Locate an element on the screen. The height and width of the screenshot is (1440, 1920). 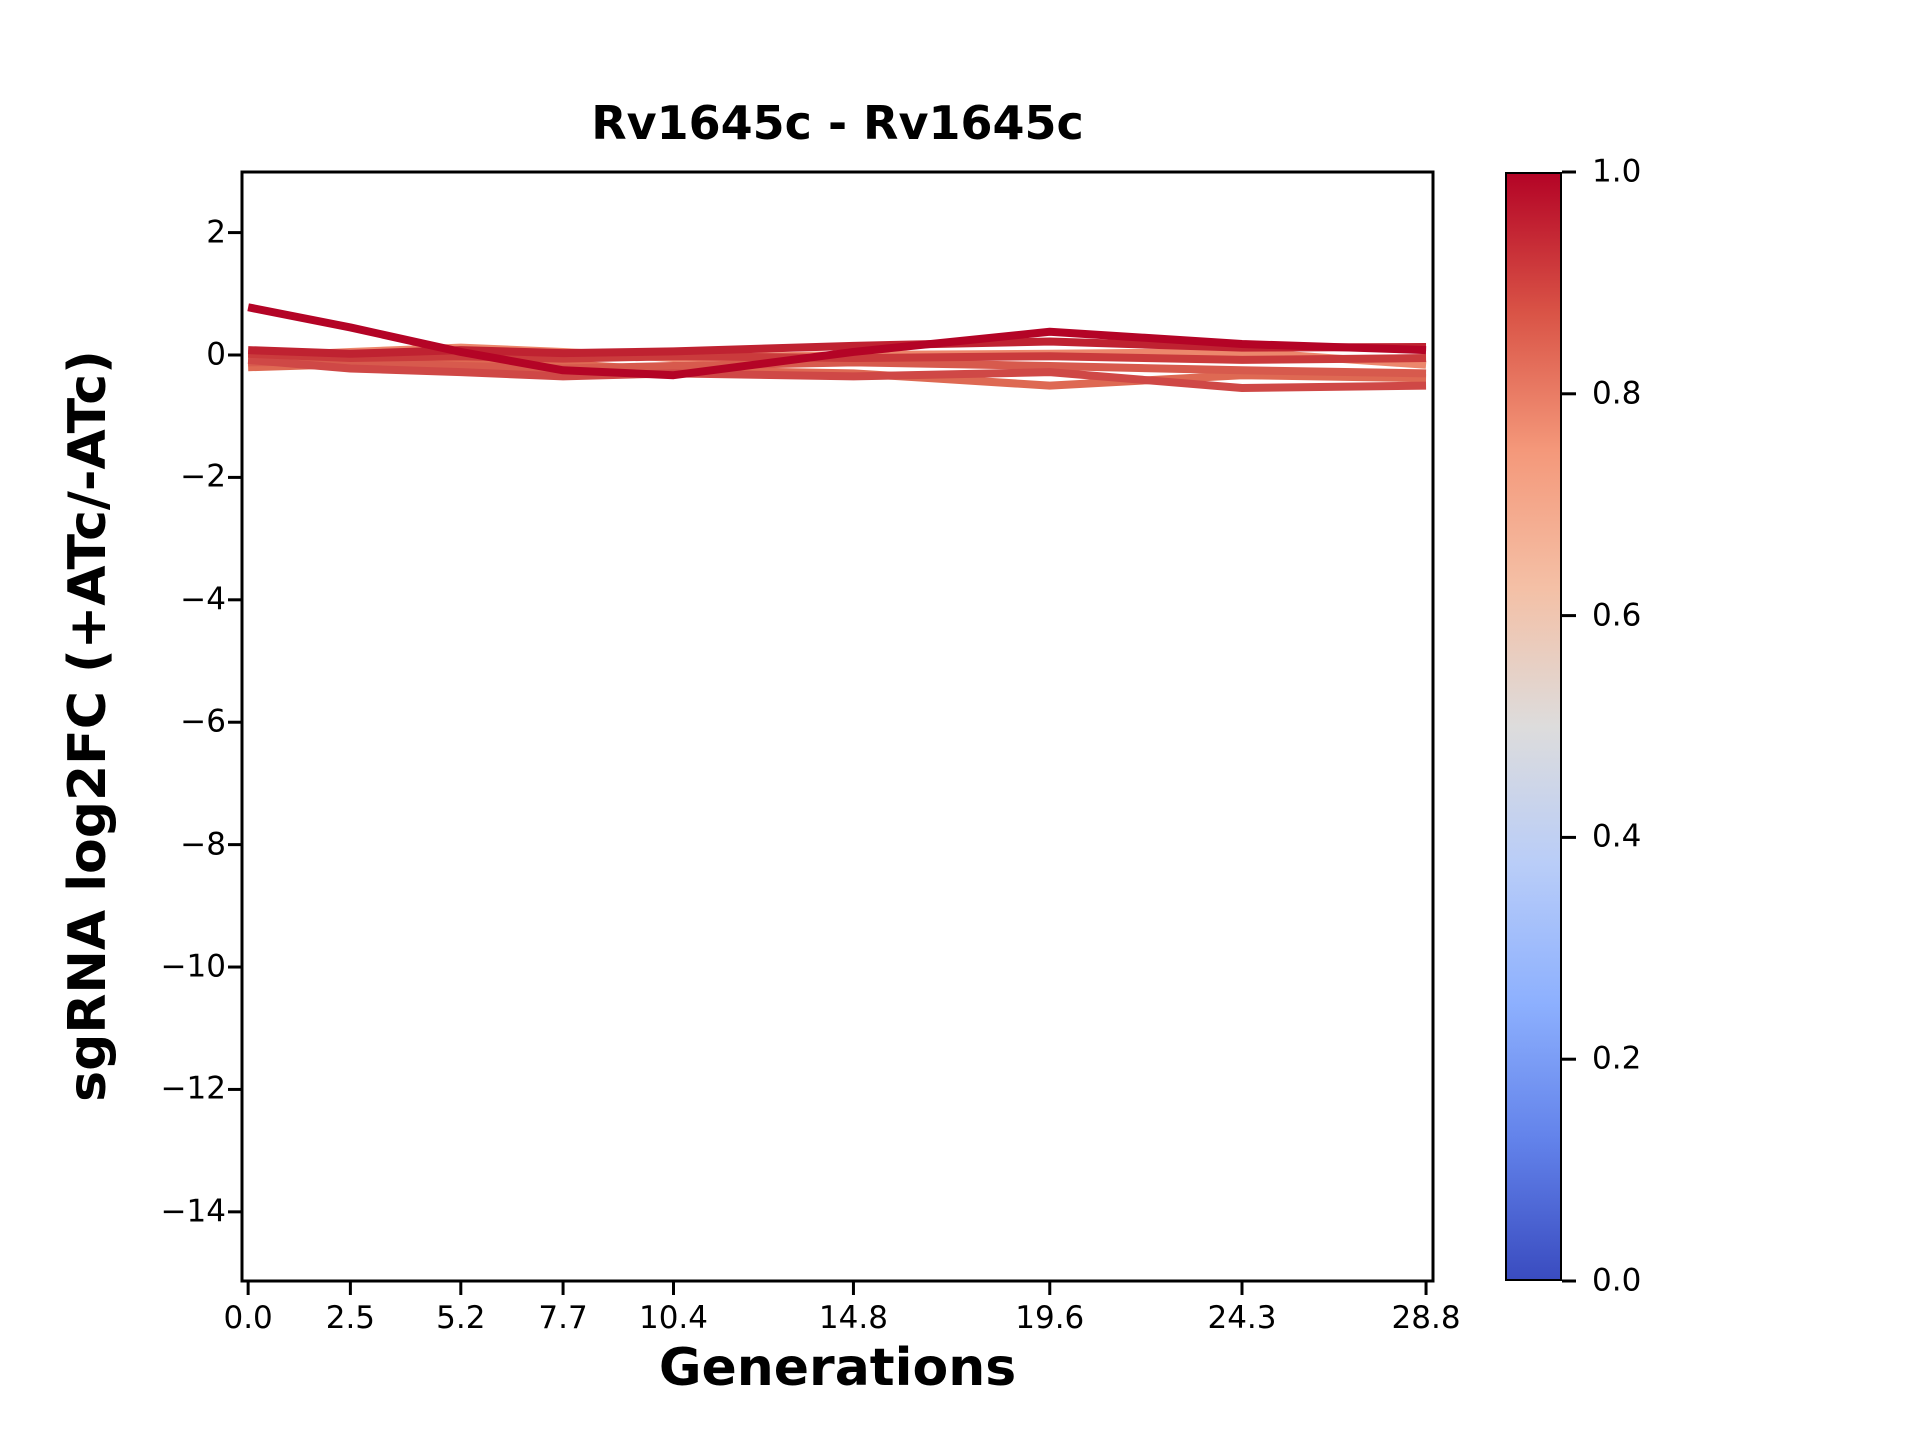
colorbar-tick-label: 0.6 is located at coordinates (1617, 615).